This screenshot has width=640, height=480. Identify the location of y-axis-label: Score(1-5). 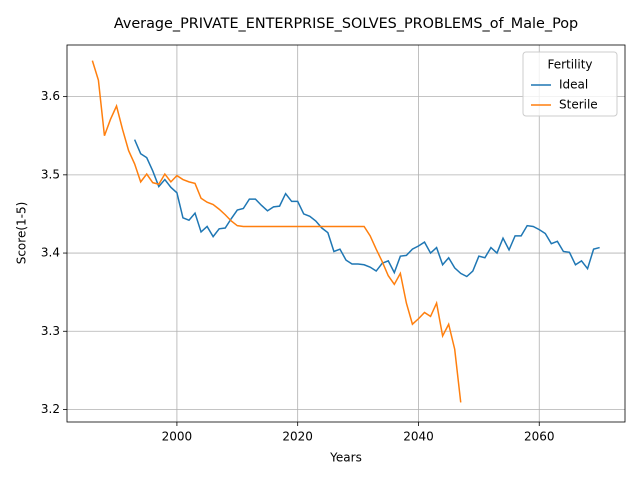
(22, 233).